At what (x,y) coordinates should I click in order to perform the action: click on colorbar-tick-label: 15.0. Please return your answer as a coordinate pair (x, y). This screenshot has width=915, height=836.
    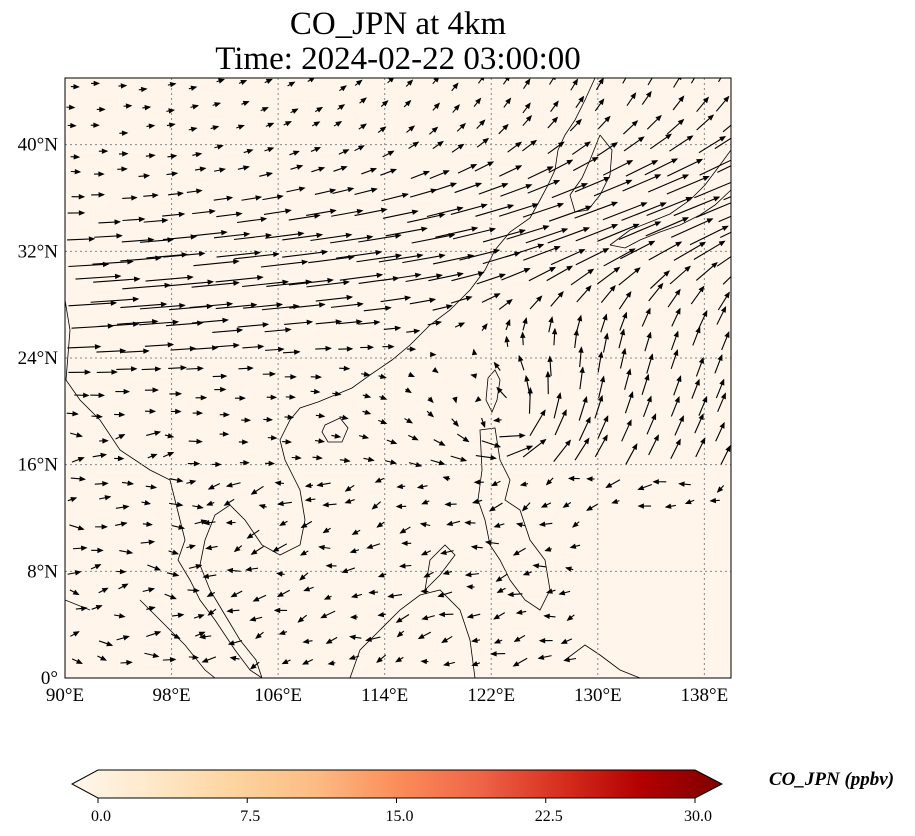
    Looking at the image, I should click on (400, 816).